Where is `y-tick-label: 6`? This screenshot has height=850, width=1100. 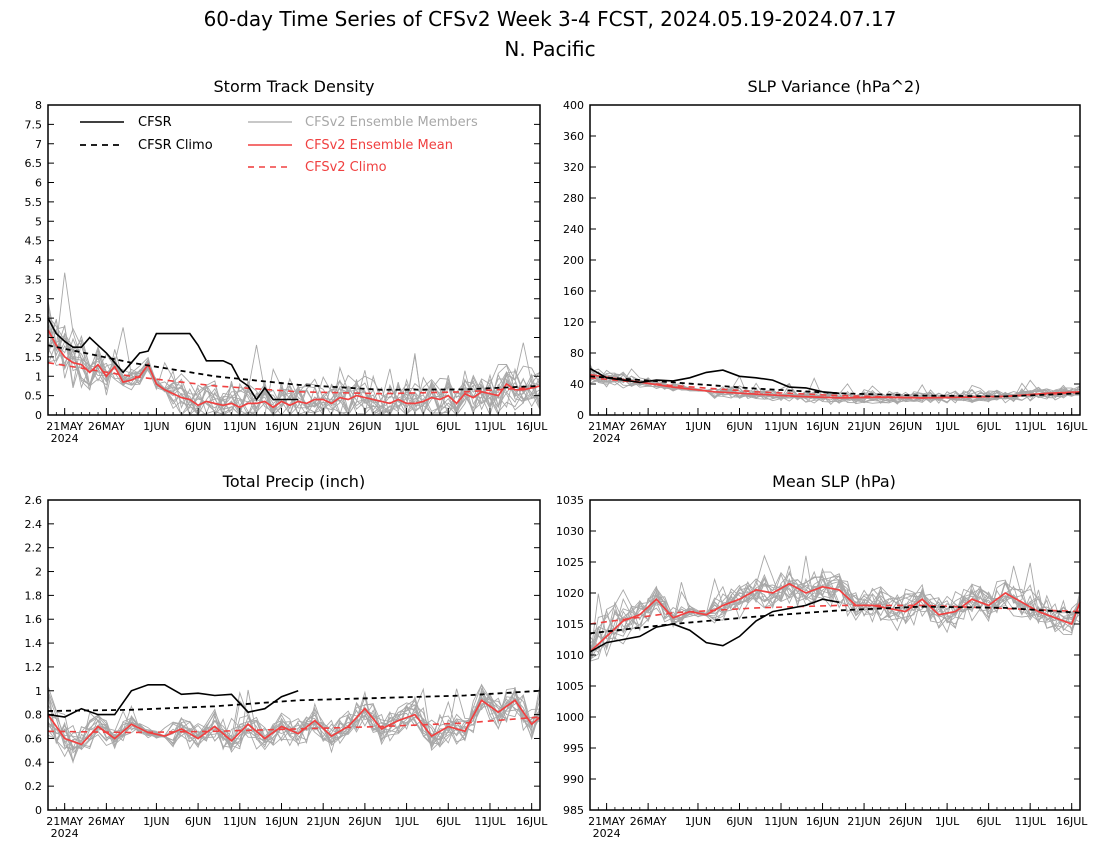 y-tick-label: 6 is located at coordinates (38, 183).